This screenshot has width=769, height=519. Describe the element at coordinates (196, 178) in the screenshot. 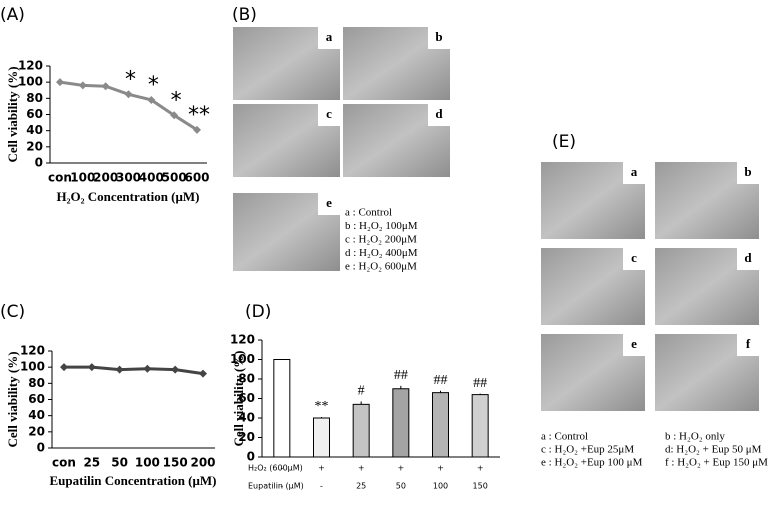

I see `x-tick-label: 600` at that location.